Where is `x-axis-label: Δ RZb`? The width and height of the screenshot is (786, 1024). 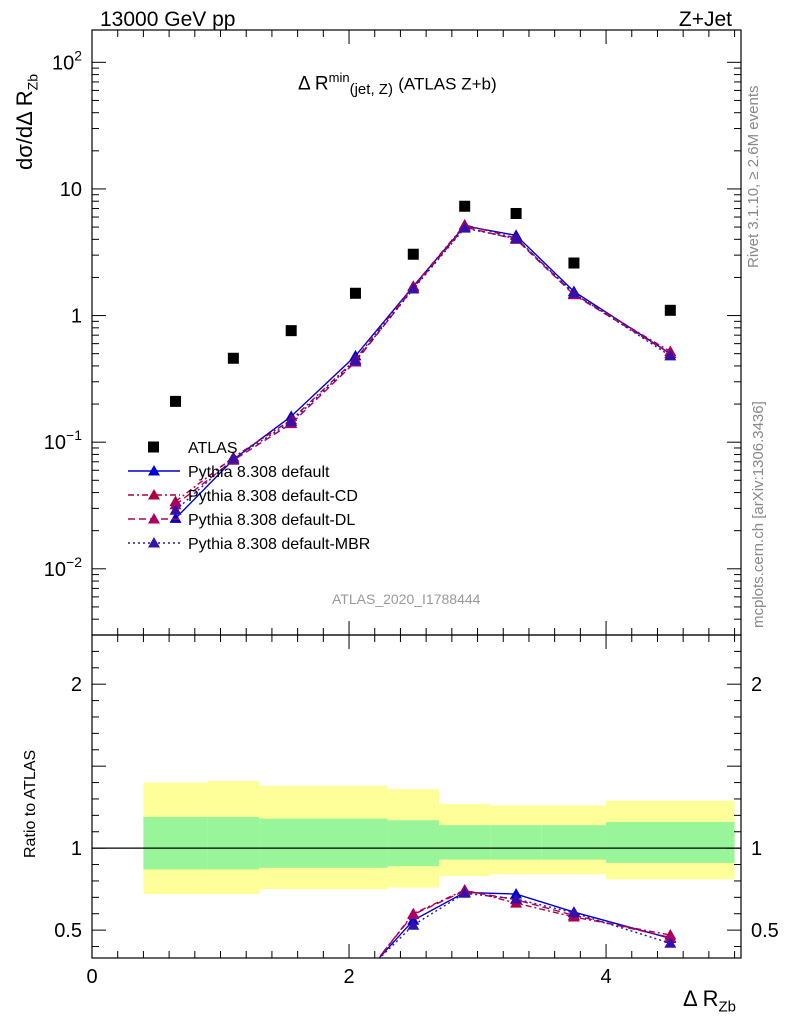
x-axis-label: Δ RZb is located at coordinates (709, 1000).